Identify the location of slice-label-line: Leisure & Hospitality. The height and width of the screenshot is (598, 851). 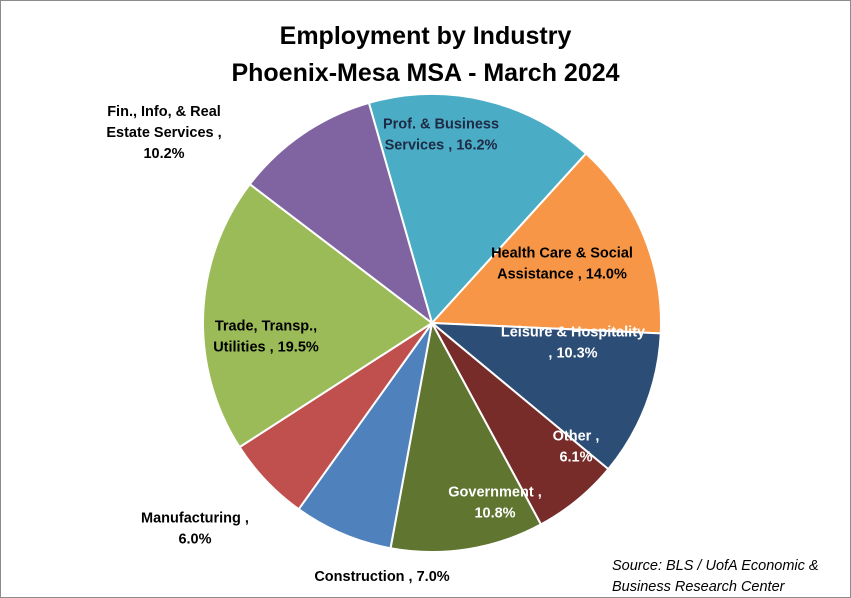
(573, 333).